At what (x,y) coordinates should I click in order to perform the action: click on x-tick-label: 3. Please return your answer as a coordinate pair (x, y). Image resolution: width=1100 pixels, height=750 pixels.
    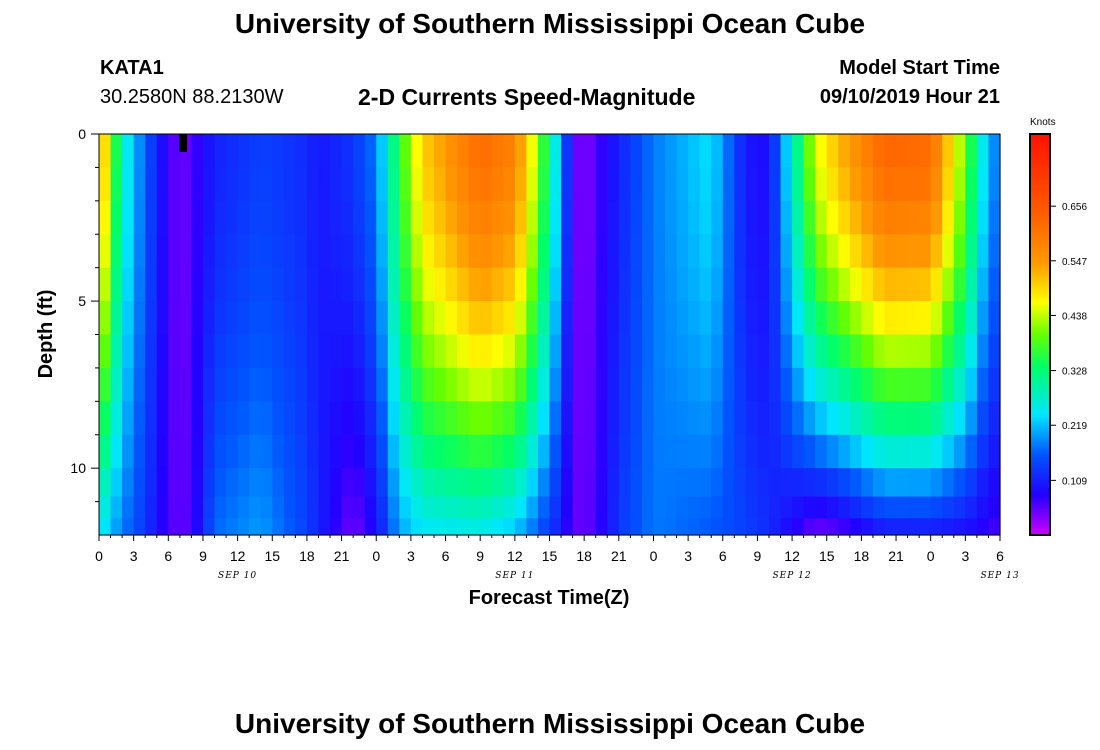
    Looking at the image, I should click on (965, 556).